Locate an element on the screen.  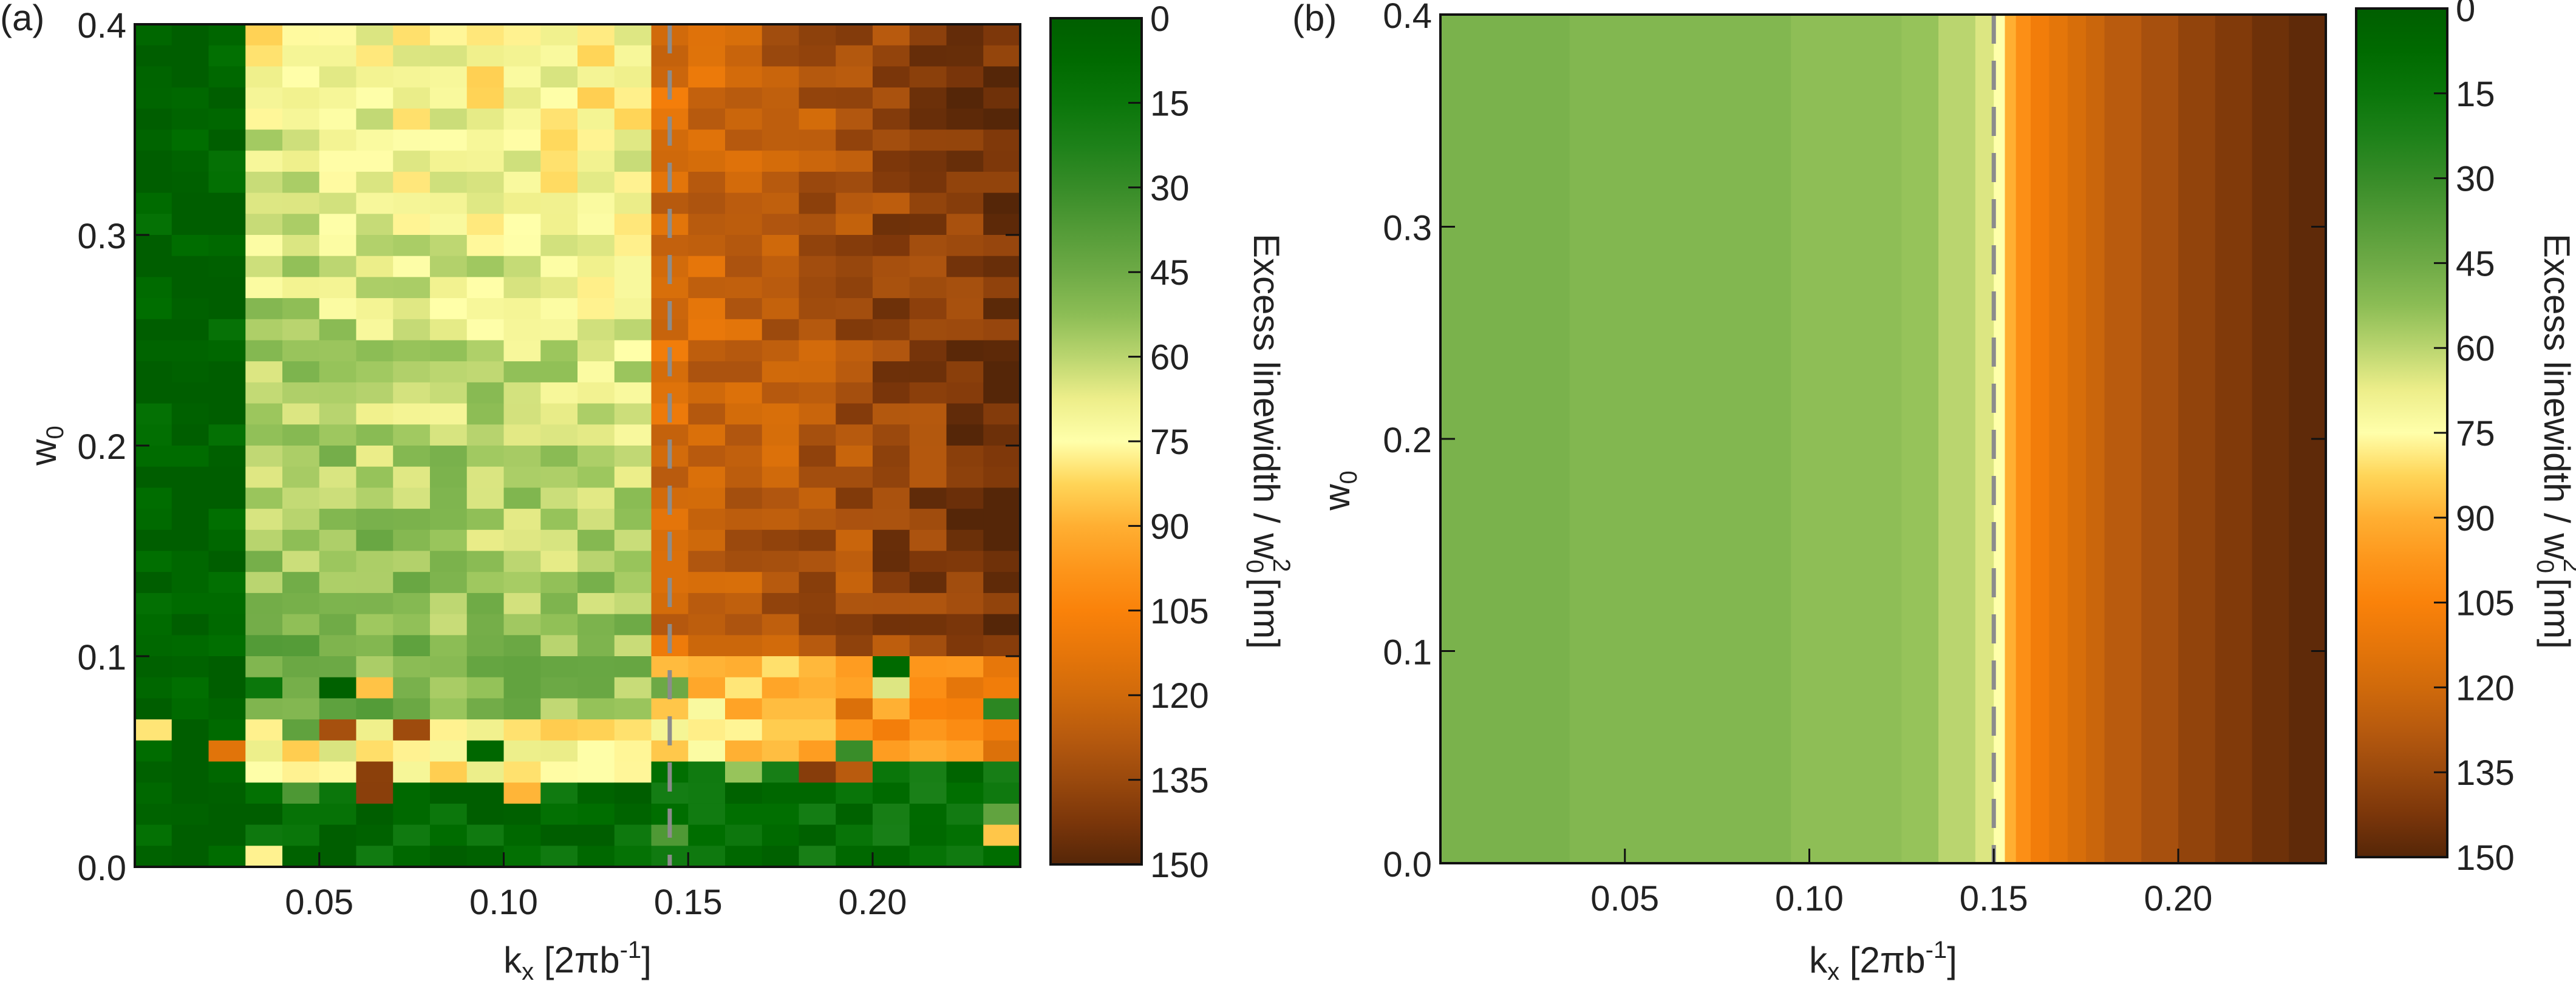
b-ytick-label-2: 0.2 is located at coordinates (1407, 440).